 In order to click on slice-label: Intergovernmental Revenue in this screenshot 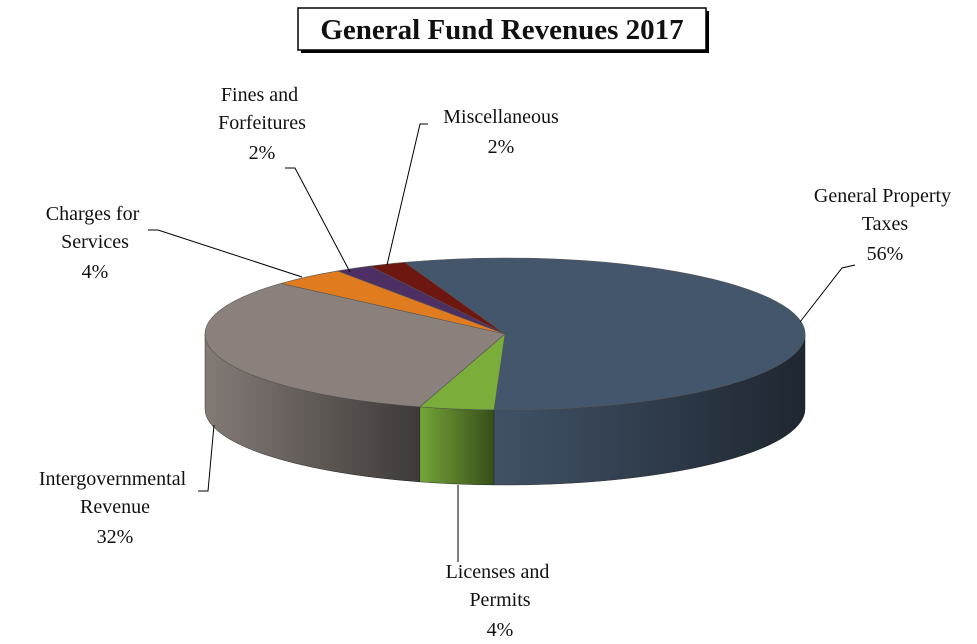, I will do `click(115, 493)`.